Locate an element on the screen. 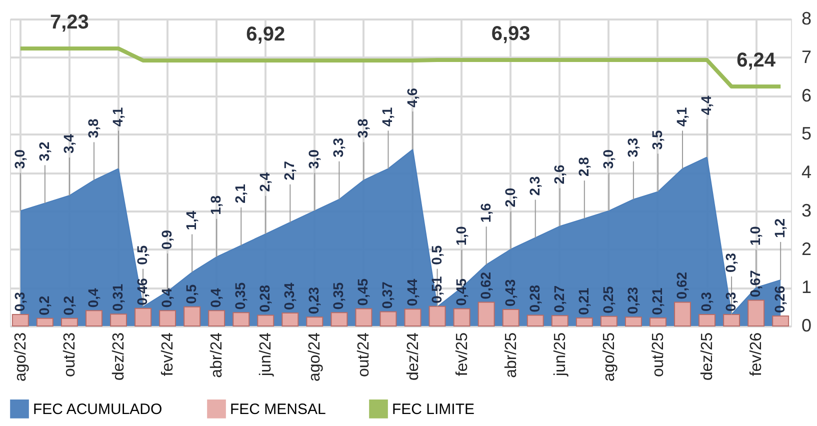 This screenshot has width=817, height=426. data-label: 6,24 is located at coordinates (756, 61).